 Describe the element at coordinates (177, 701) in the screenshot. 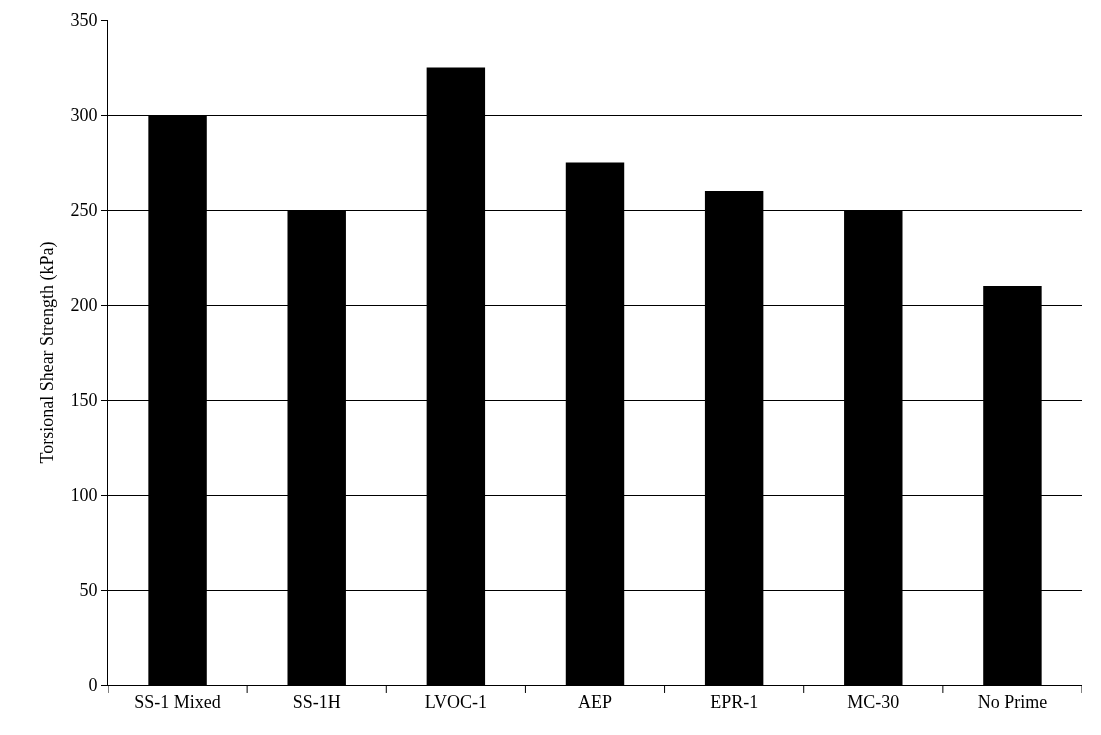

I see `x-tick-label: SS-1 Mixed` at that location.